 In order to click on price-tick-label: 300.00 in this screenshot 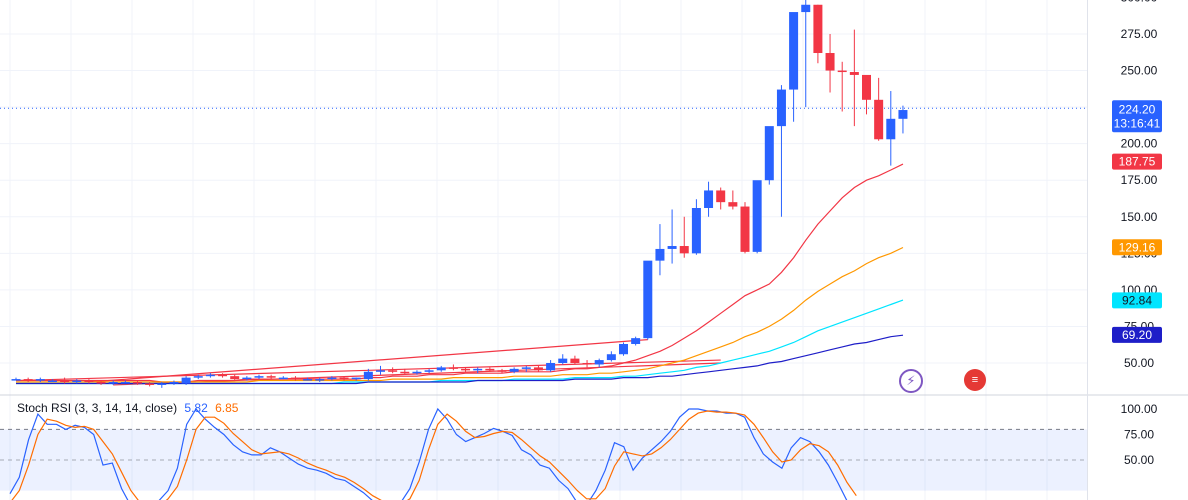, I will do `click(1139, 2)`.